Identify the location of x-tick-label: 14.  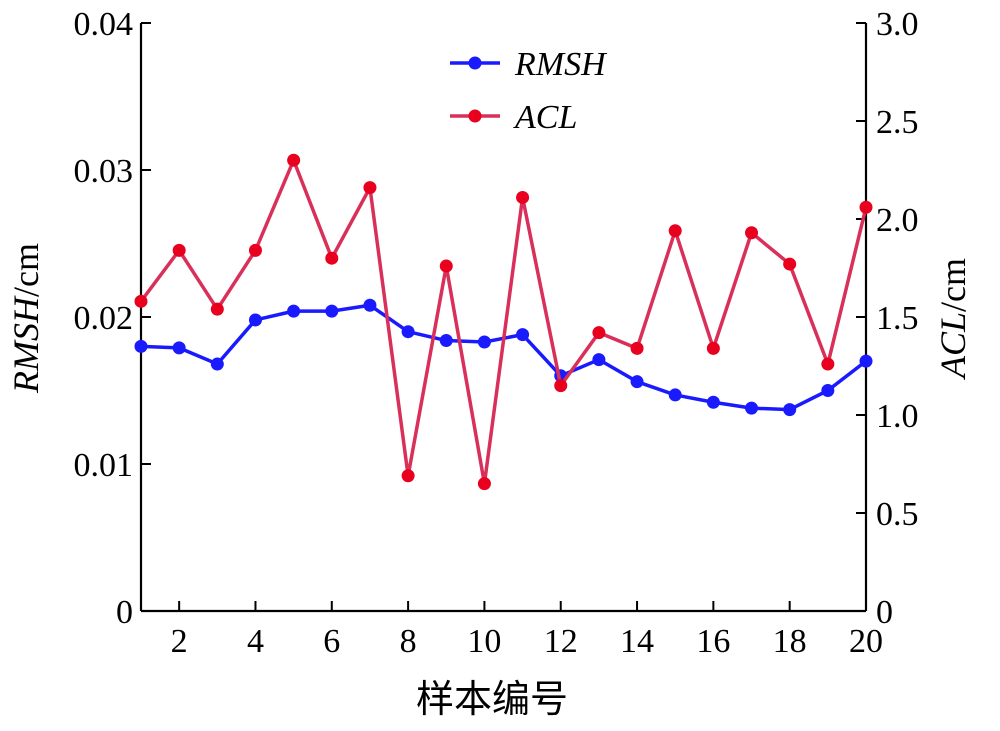
(637, 641).